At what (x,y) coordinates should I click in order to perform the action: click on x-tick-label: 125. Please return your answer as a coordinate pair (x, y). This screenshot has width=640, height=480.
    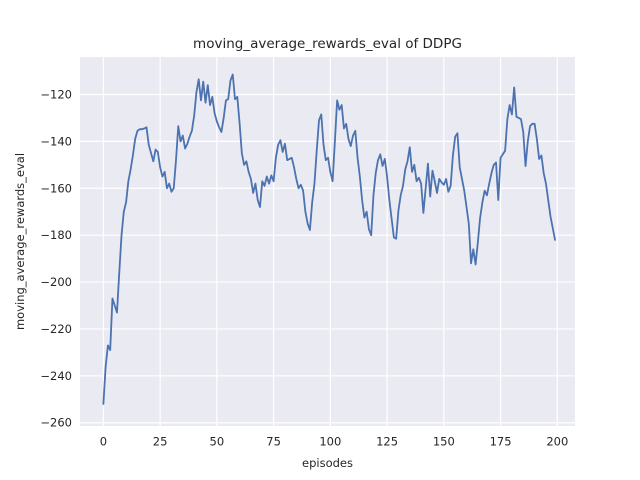
    Looking at the image, I should click on (387, 442).